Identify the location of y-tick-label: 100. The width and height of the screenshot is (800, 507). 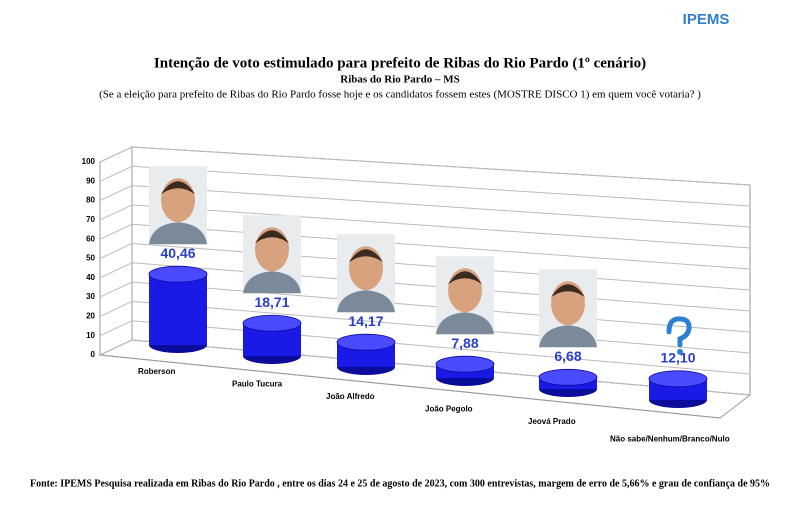
(89, 161).